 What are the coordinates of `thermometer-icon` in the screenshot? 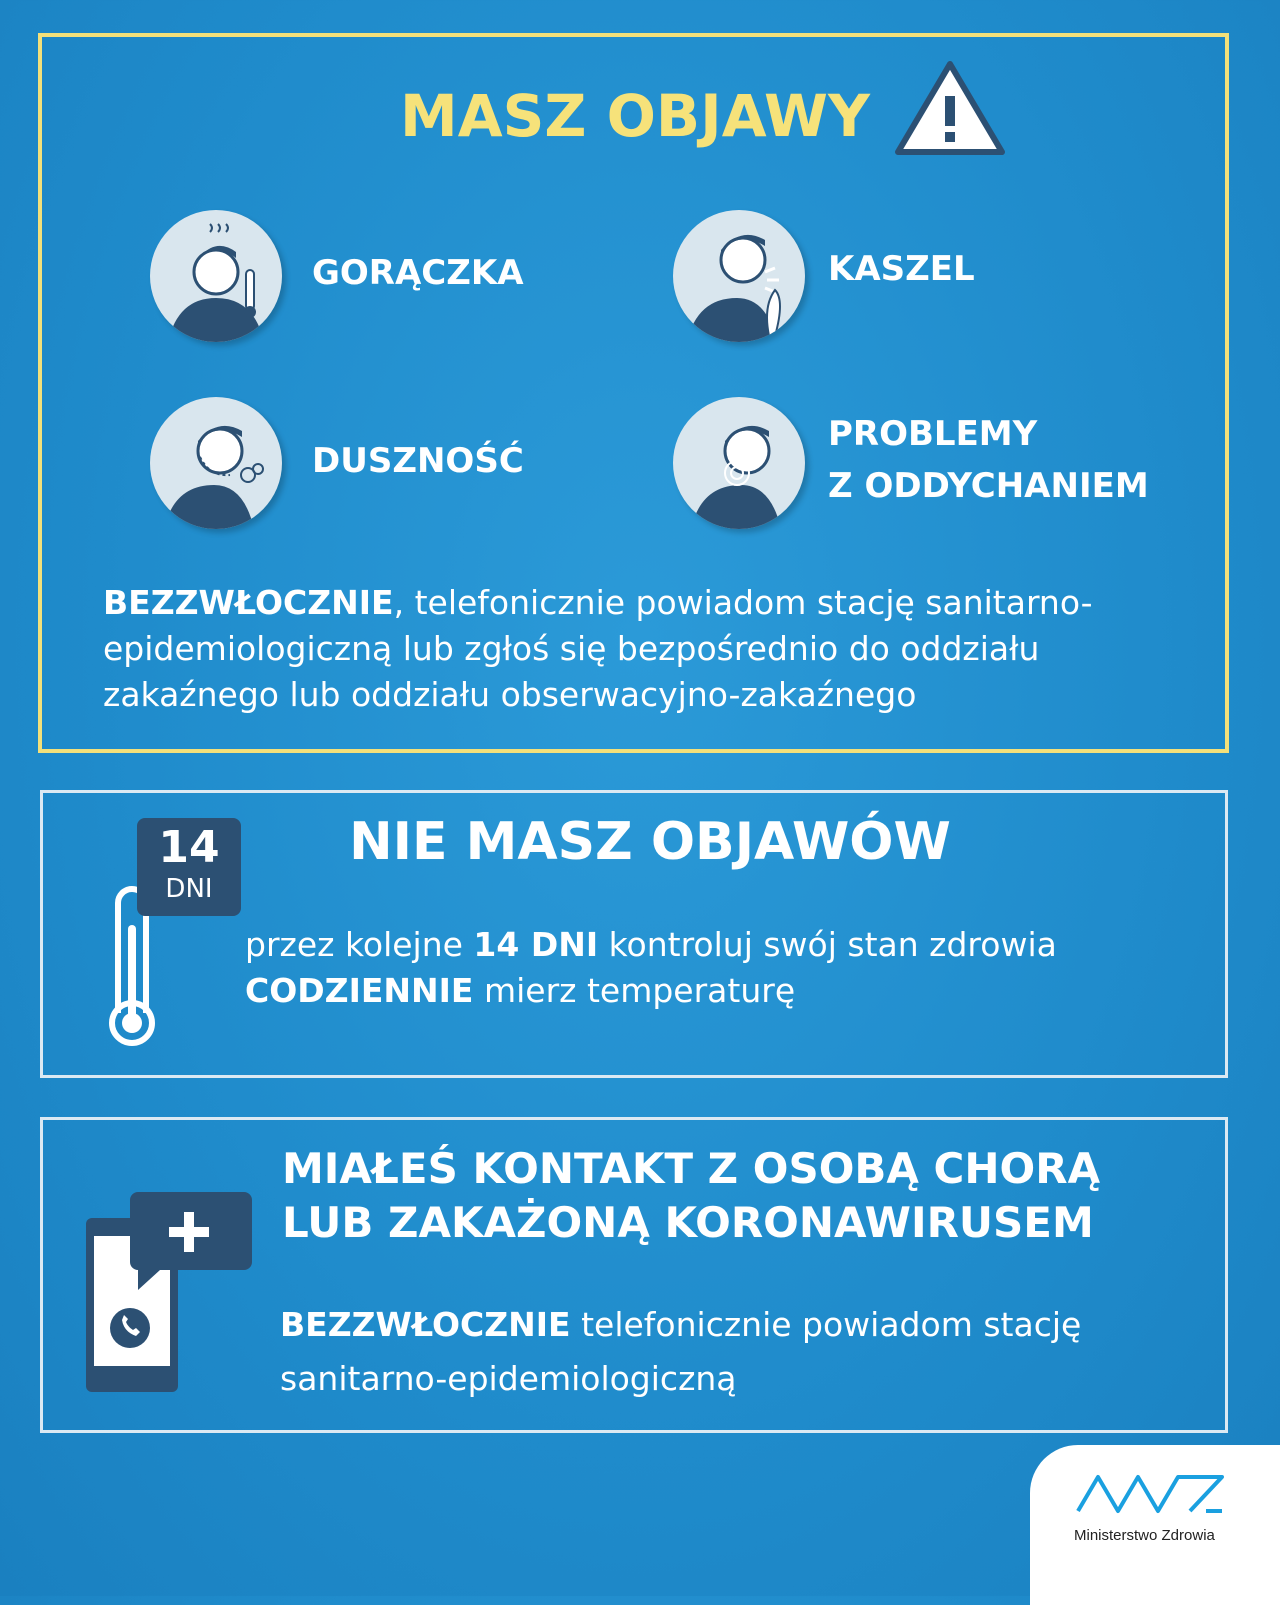 It's located at (132, 966).